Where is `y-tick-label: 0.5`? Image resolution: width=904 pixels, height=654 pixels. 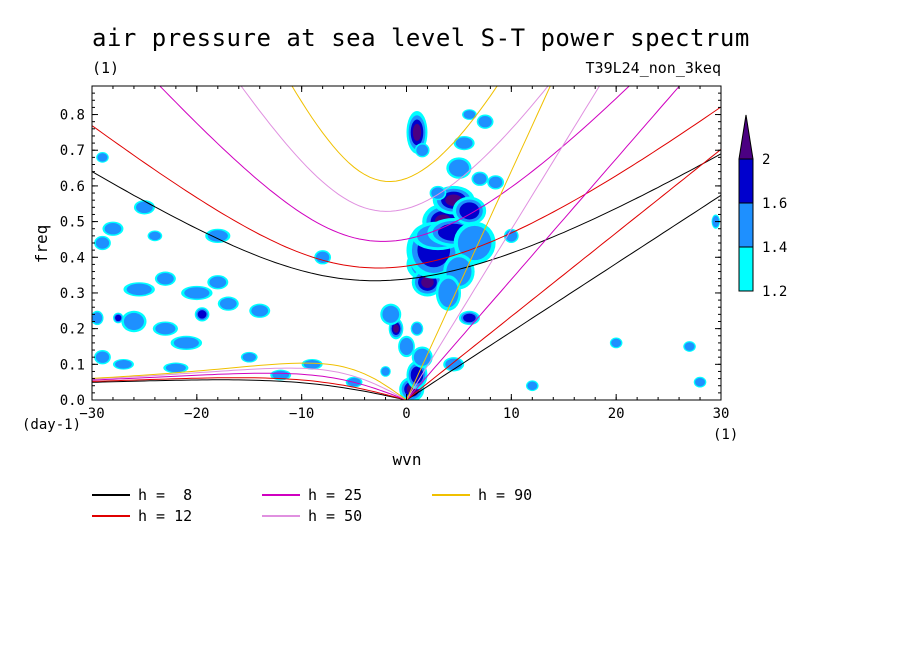 y-tick-label: 0.5 is located at coordinates (72, 223).